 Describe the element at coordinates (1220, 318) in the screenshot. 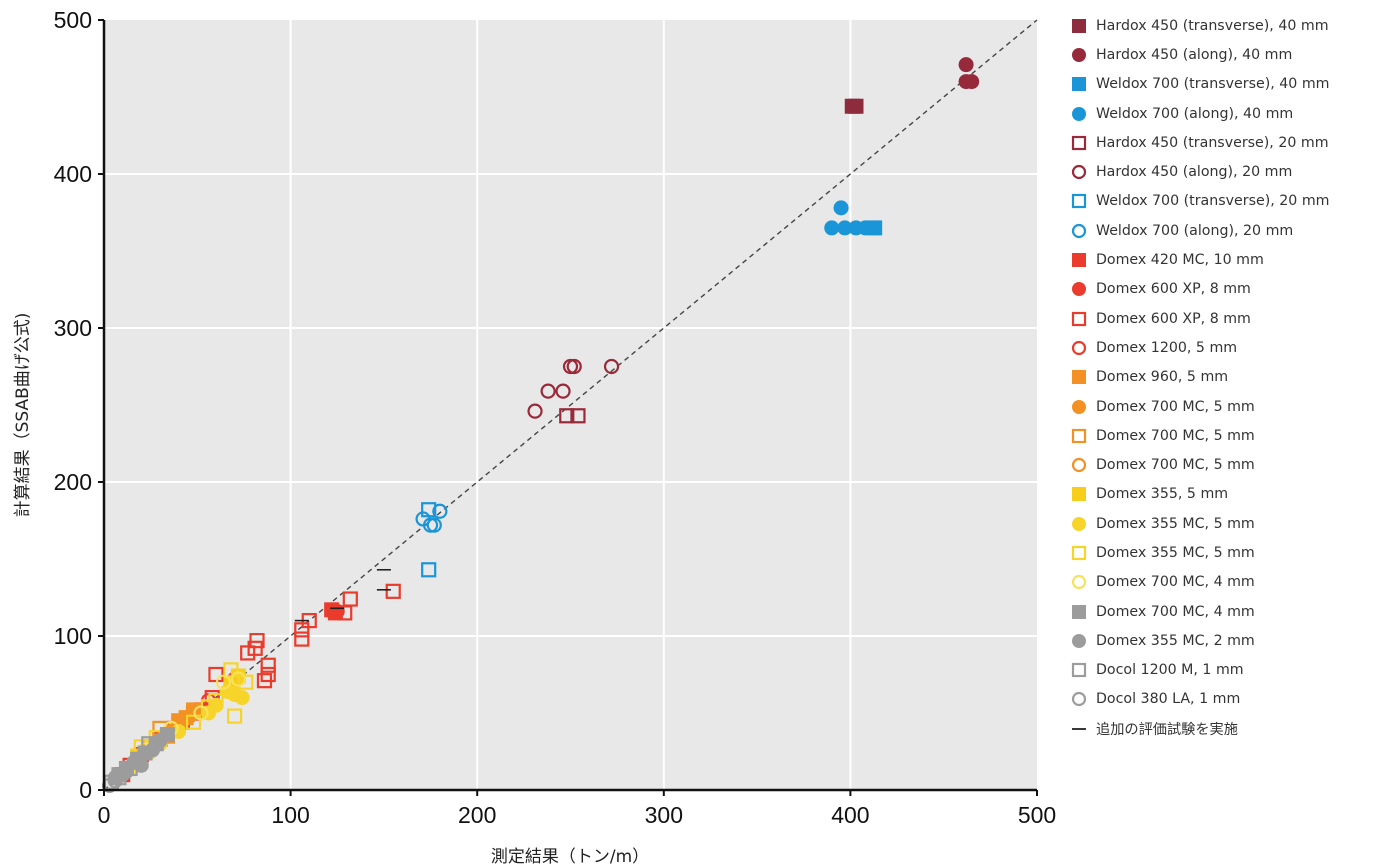

I see `legend-item: Domex 600 XP, 8 mm` at that location.